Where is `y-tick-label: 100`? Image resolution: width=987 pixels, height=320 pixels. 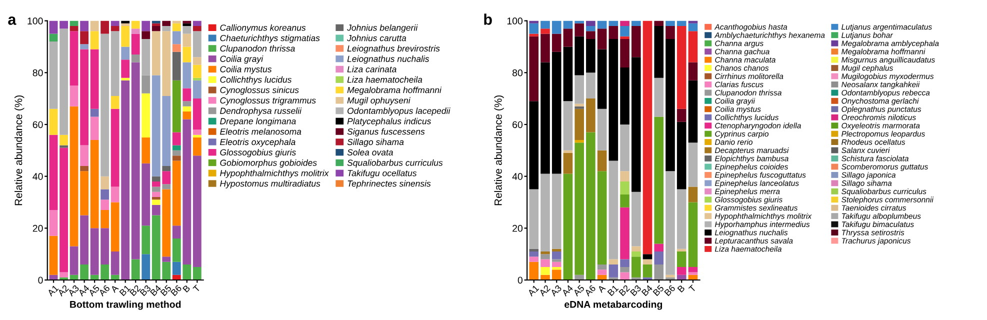 y-tick-label: 100 is located at coordinates (515, 21).